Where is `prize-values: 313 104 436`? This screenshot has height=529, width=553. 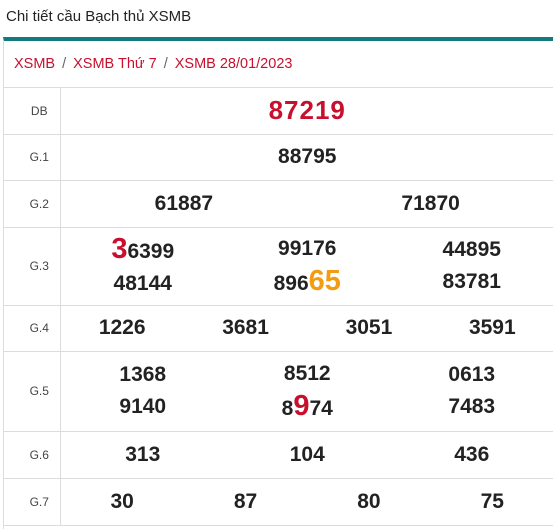 prize-values: 313 104 436 is located at coordinates (306, 455).